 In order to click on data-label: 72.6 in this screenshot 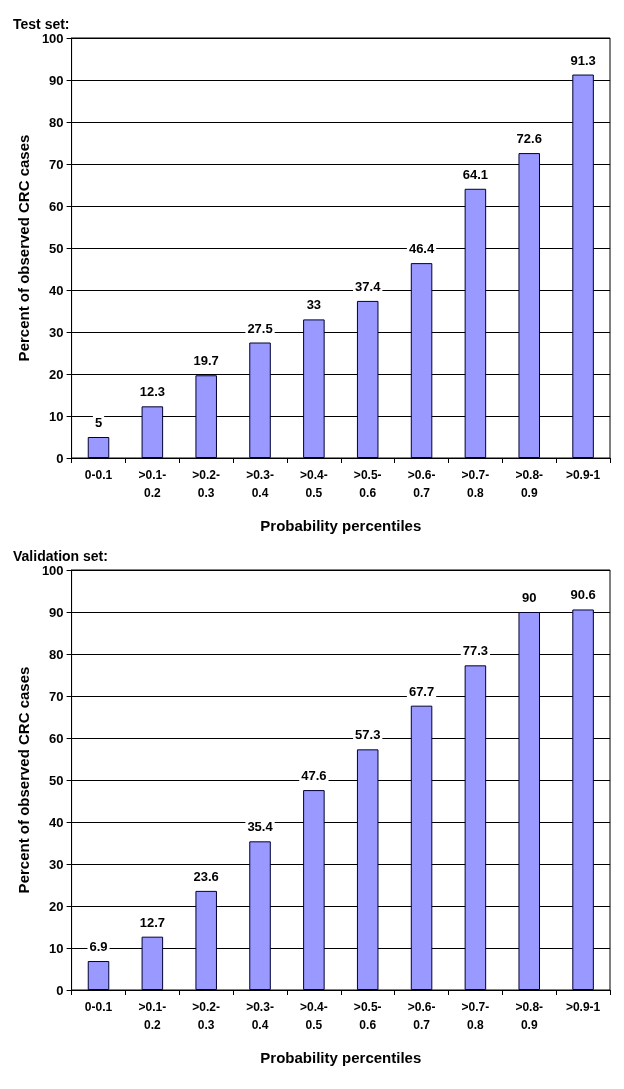, I will do `click(529, 139)`.